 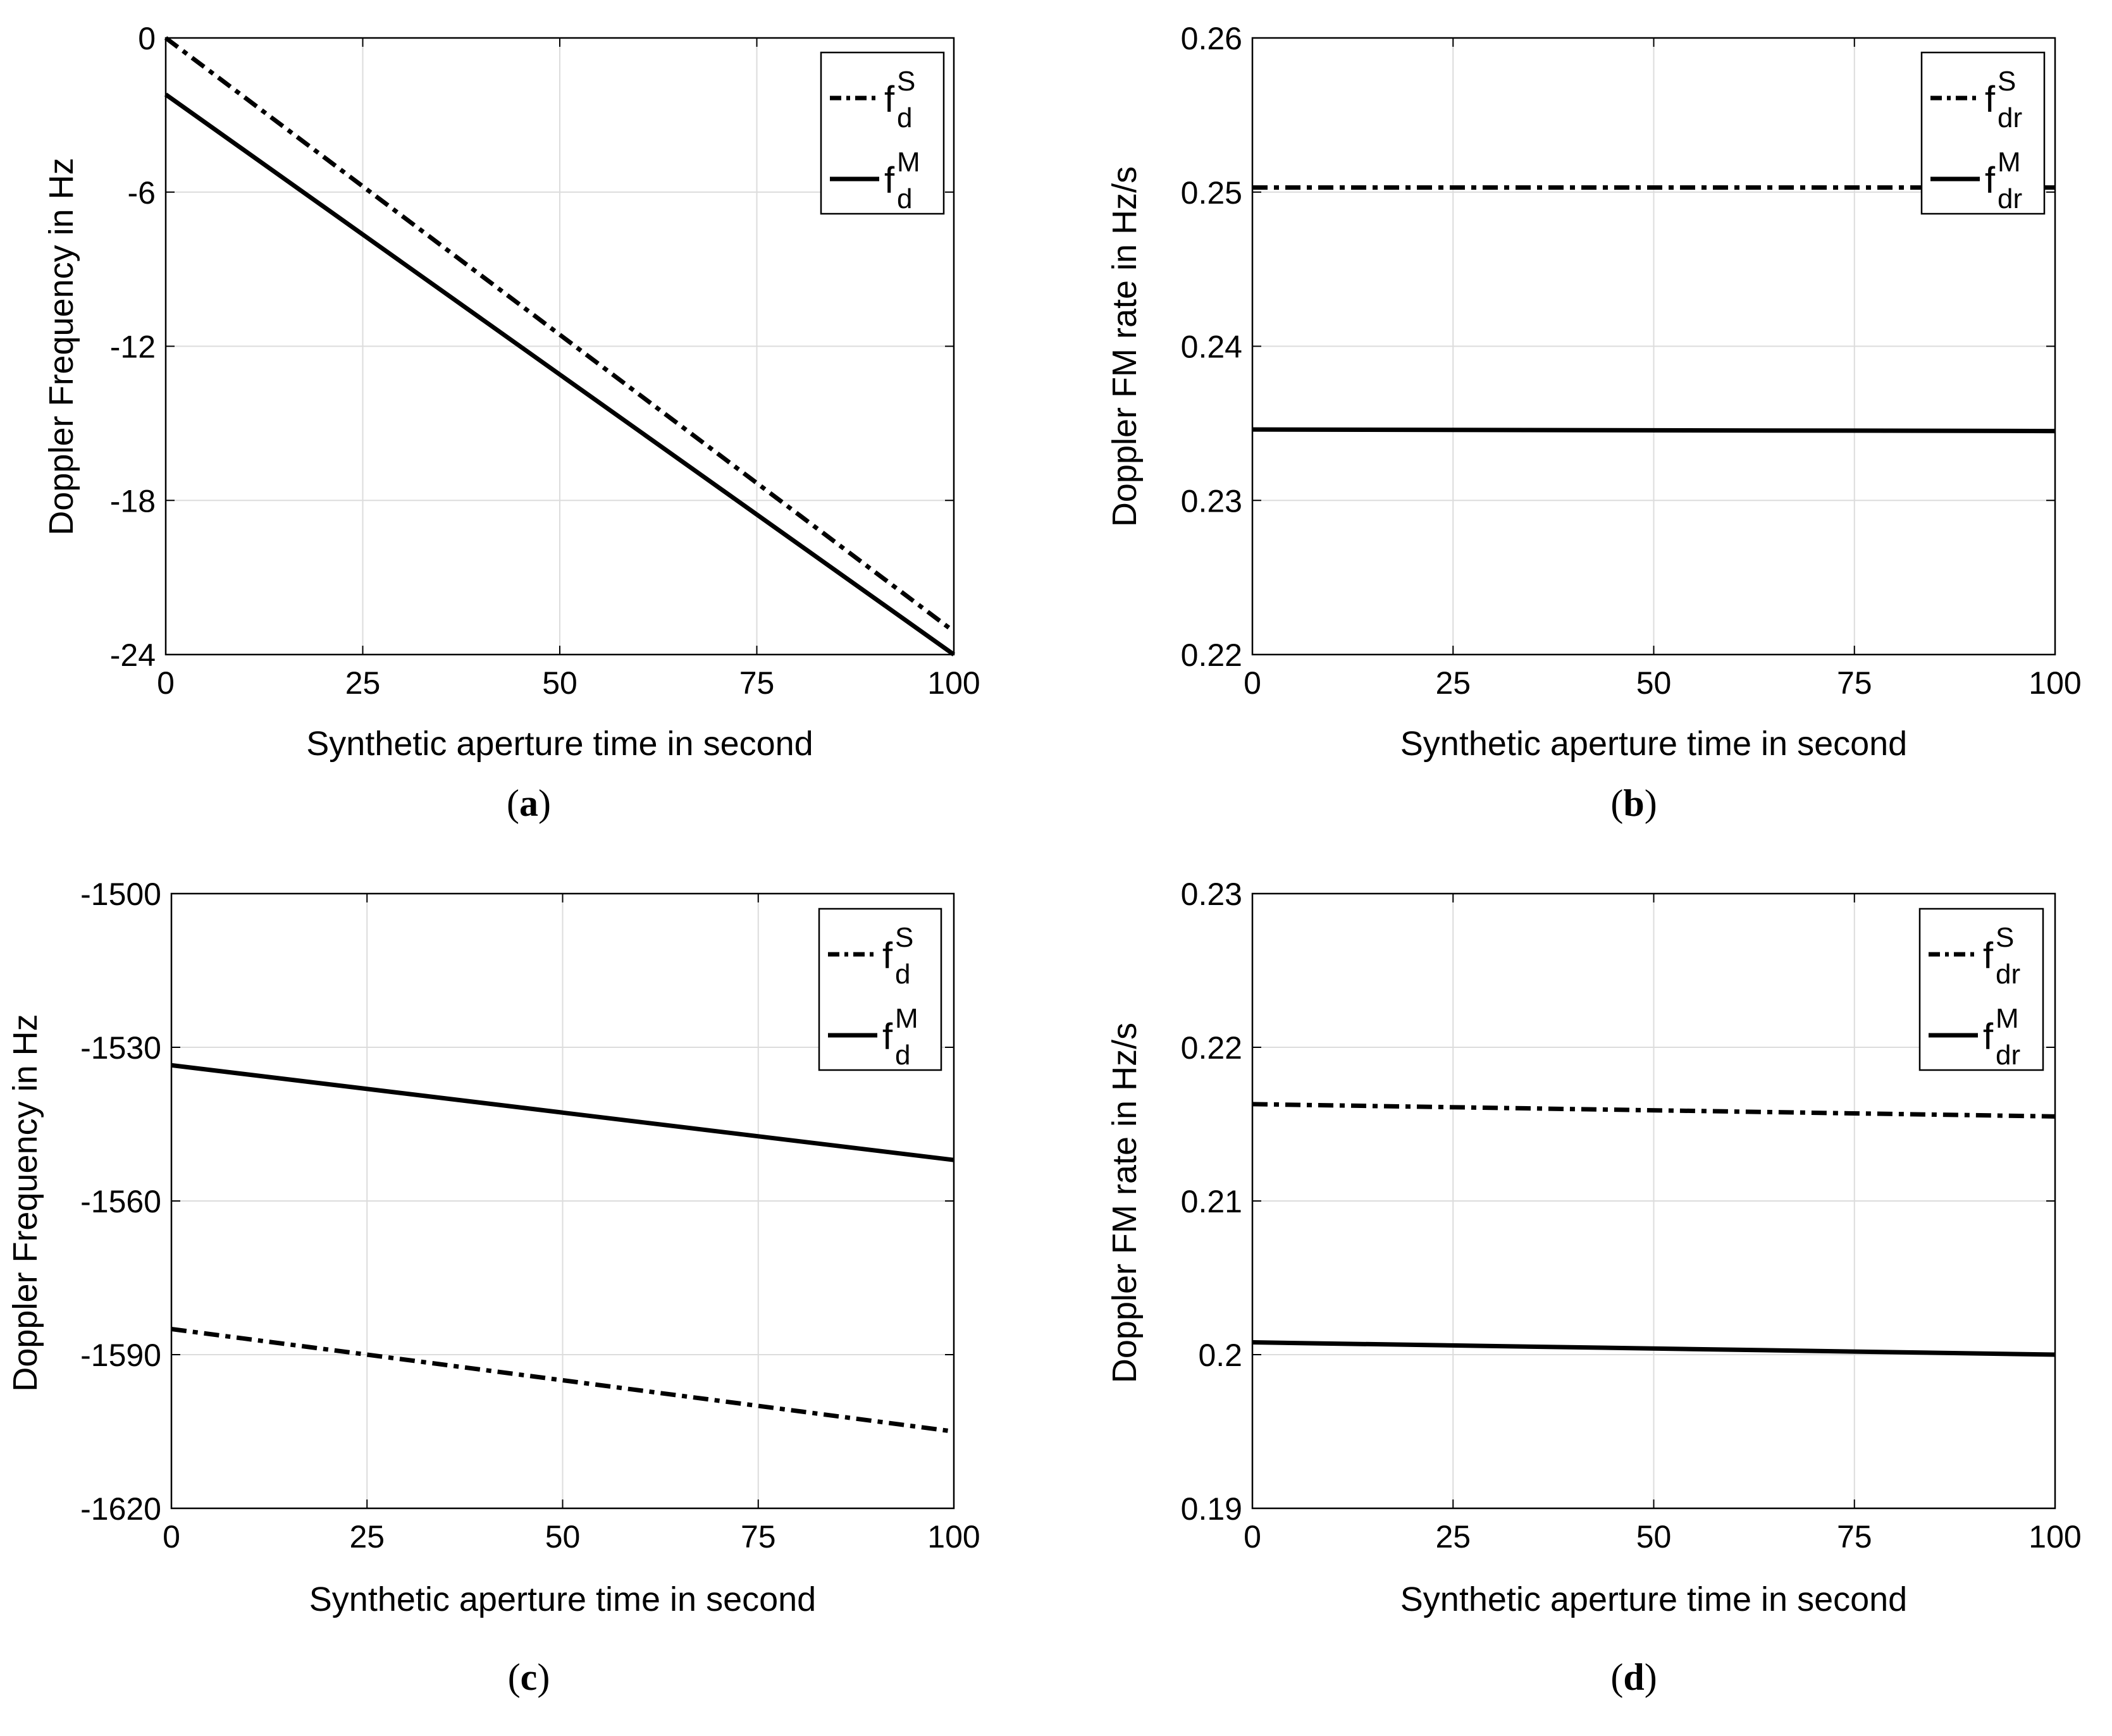 What do you see at coordinates (529, 1677) in the screenshot?
I see `panel-caption: (c)` at bounding box center [529, 1677].